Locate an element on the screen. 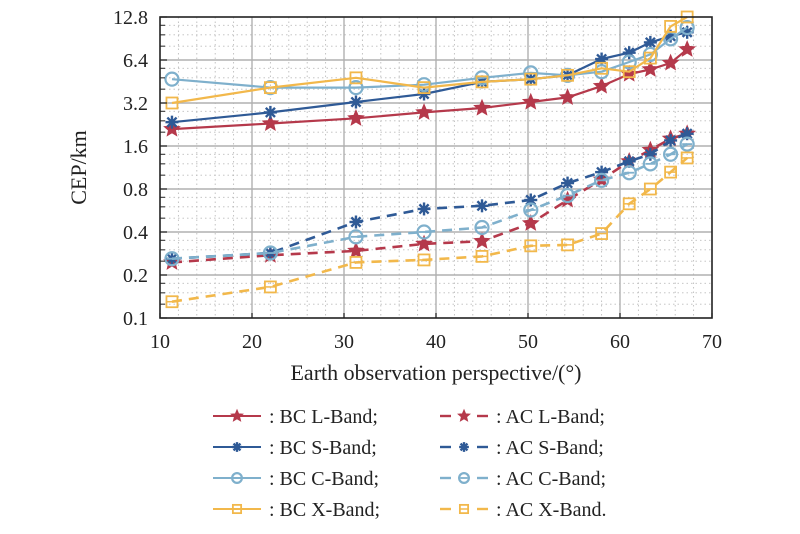 The image size is (800, 534). series-line is located at coordinates (429, 77).